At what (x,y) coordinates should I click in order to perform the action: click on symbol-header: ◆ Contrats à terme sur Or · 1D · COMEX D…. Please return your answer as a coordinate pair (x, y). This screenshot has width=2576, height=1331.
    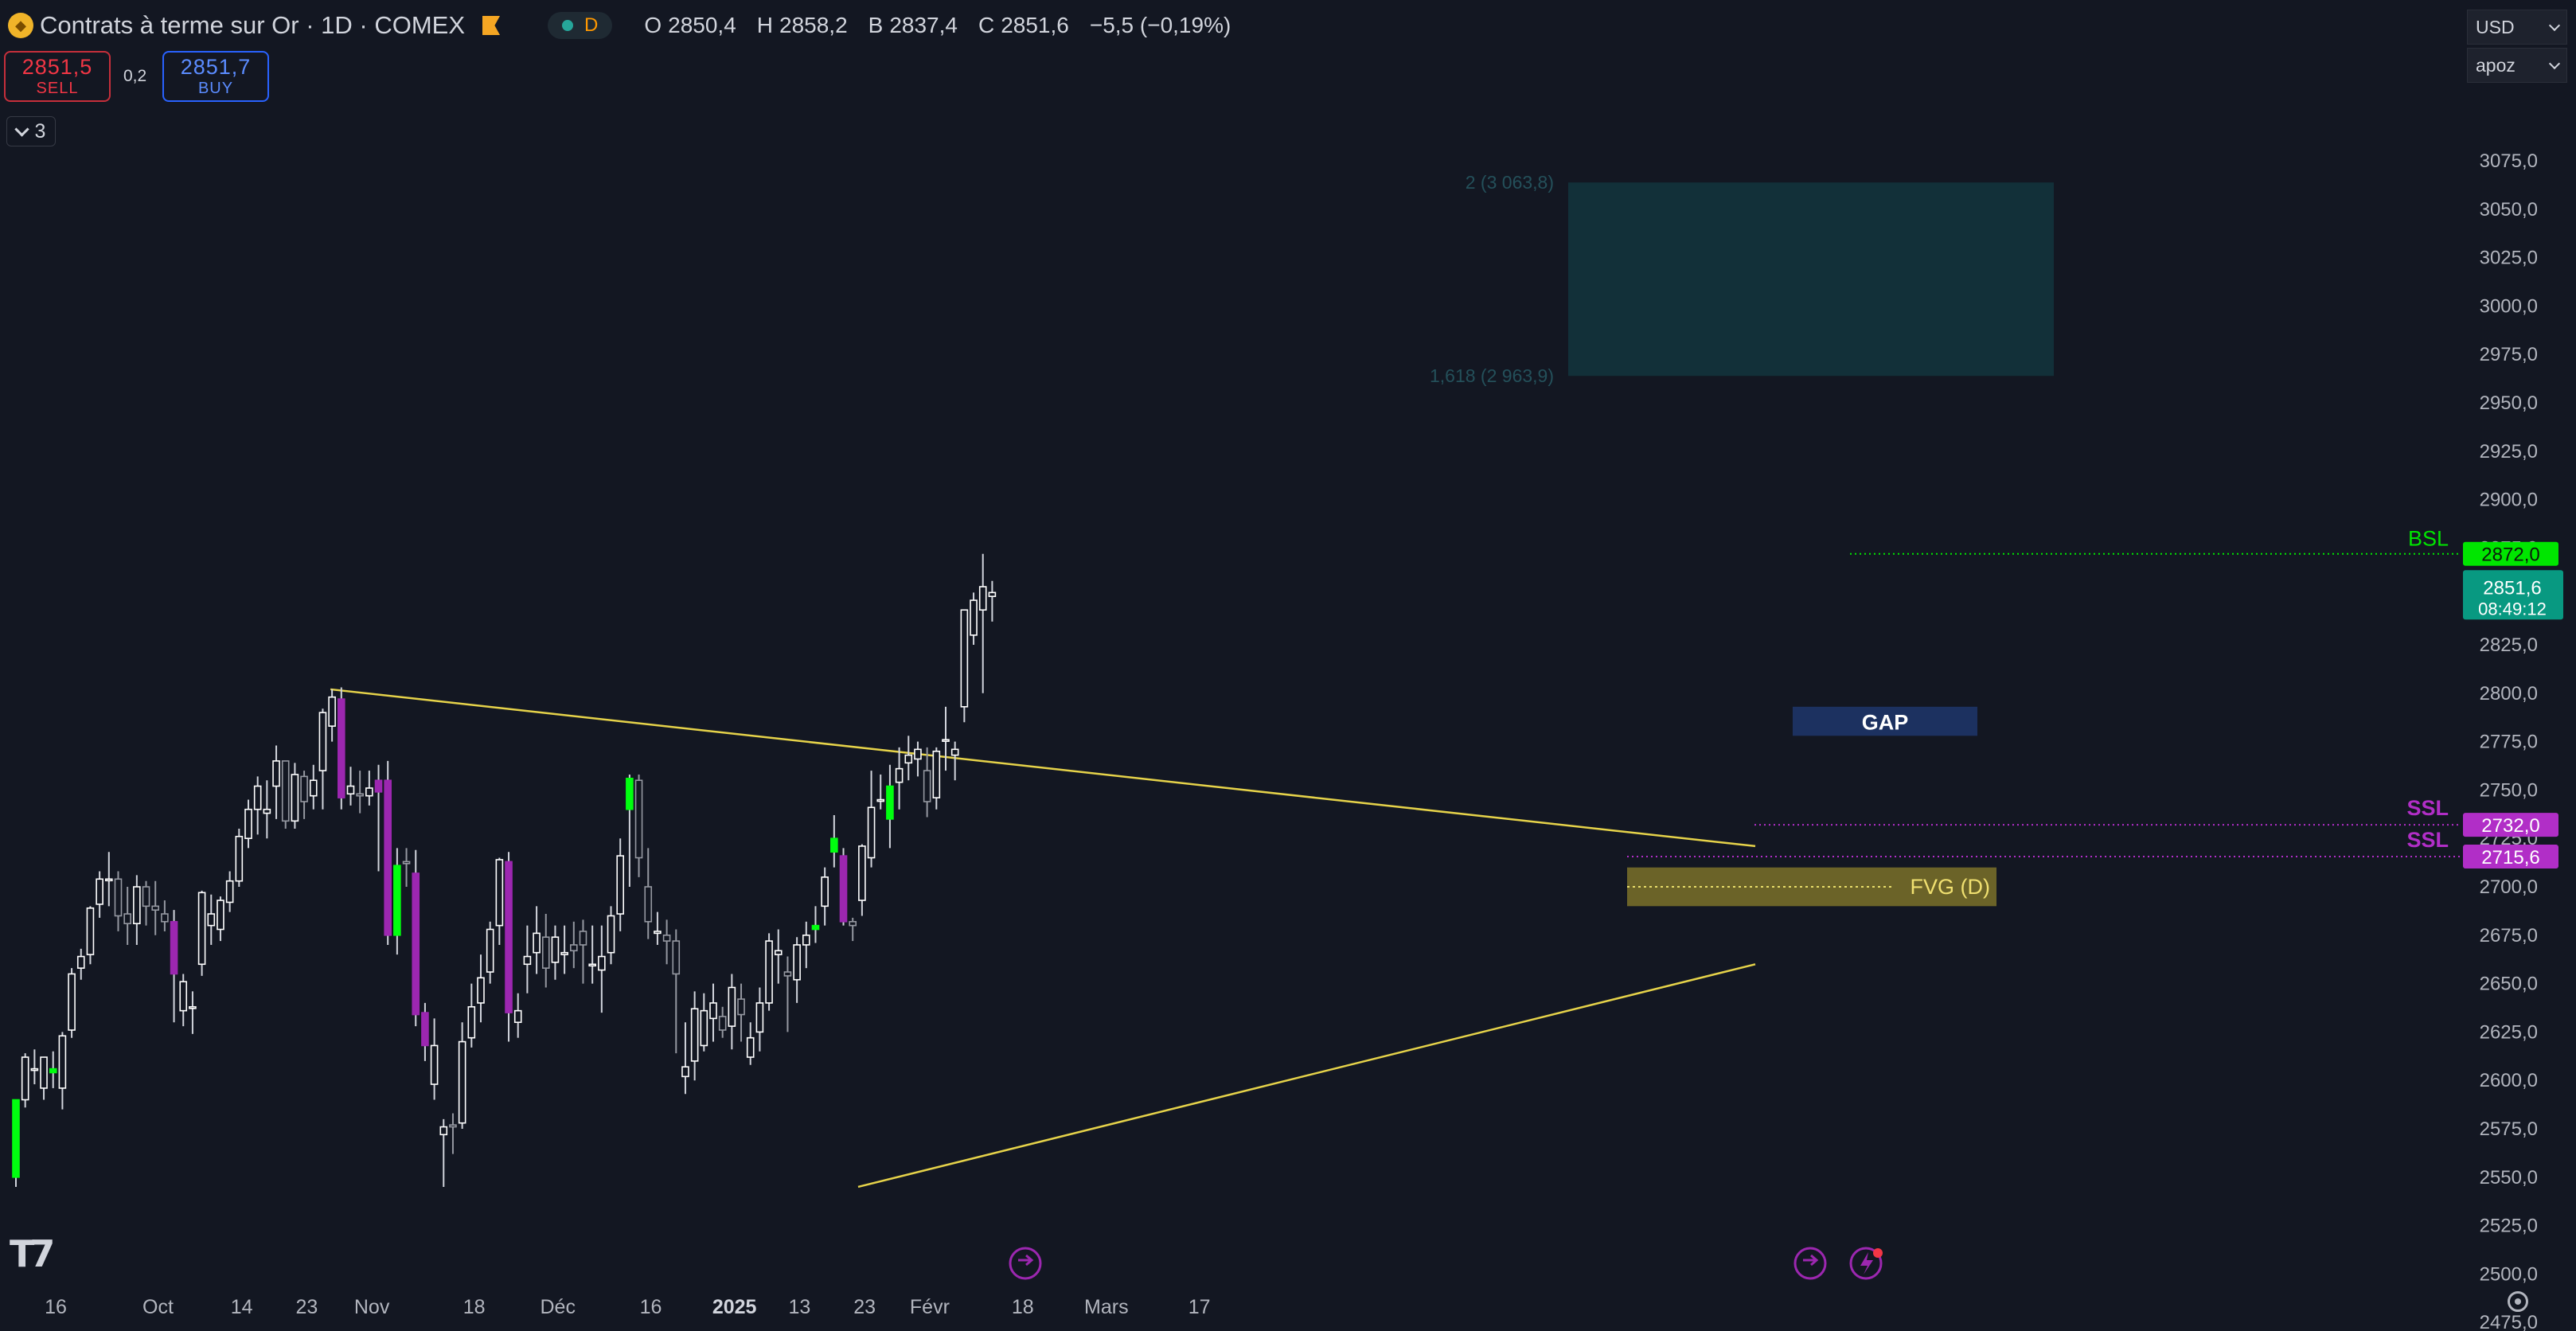
    Looking at the image, I should click on (615, 25).